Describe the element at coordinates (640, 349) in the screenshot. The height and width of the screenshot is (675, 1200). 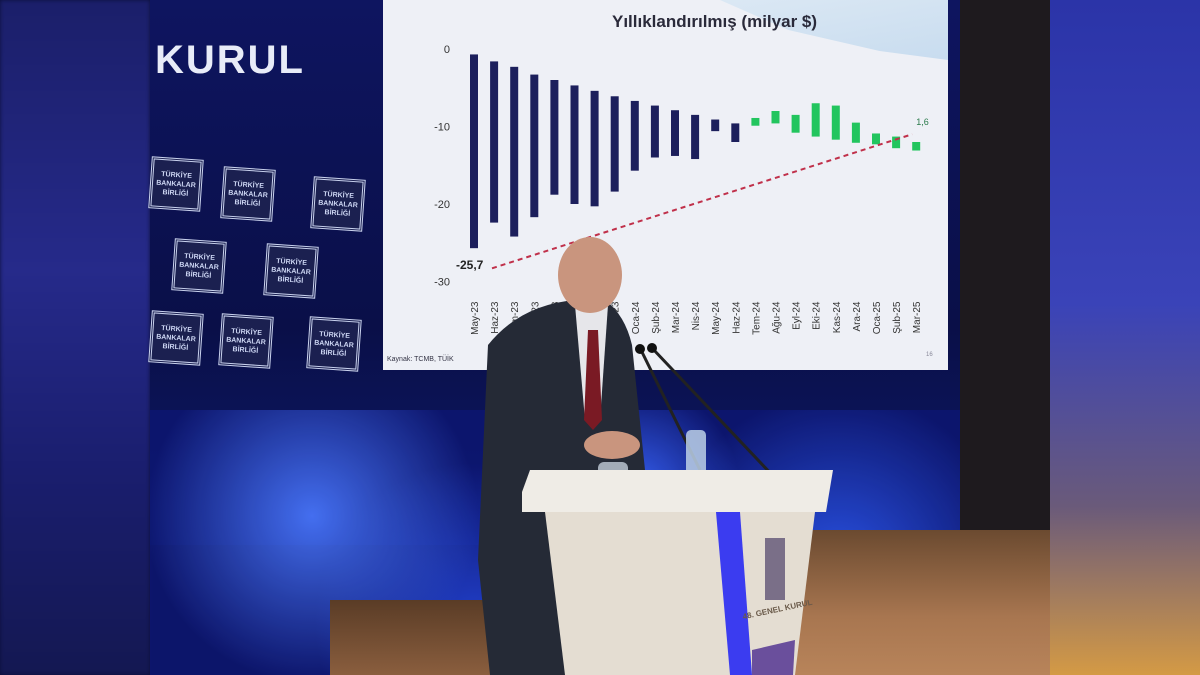
I see `microphone-head-left` at that location.